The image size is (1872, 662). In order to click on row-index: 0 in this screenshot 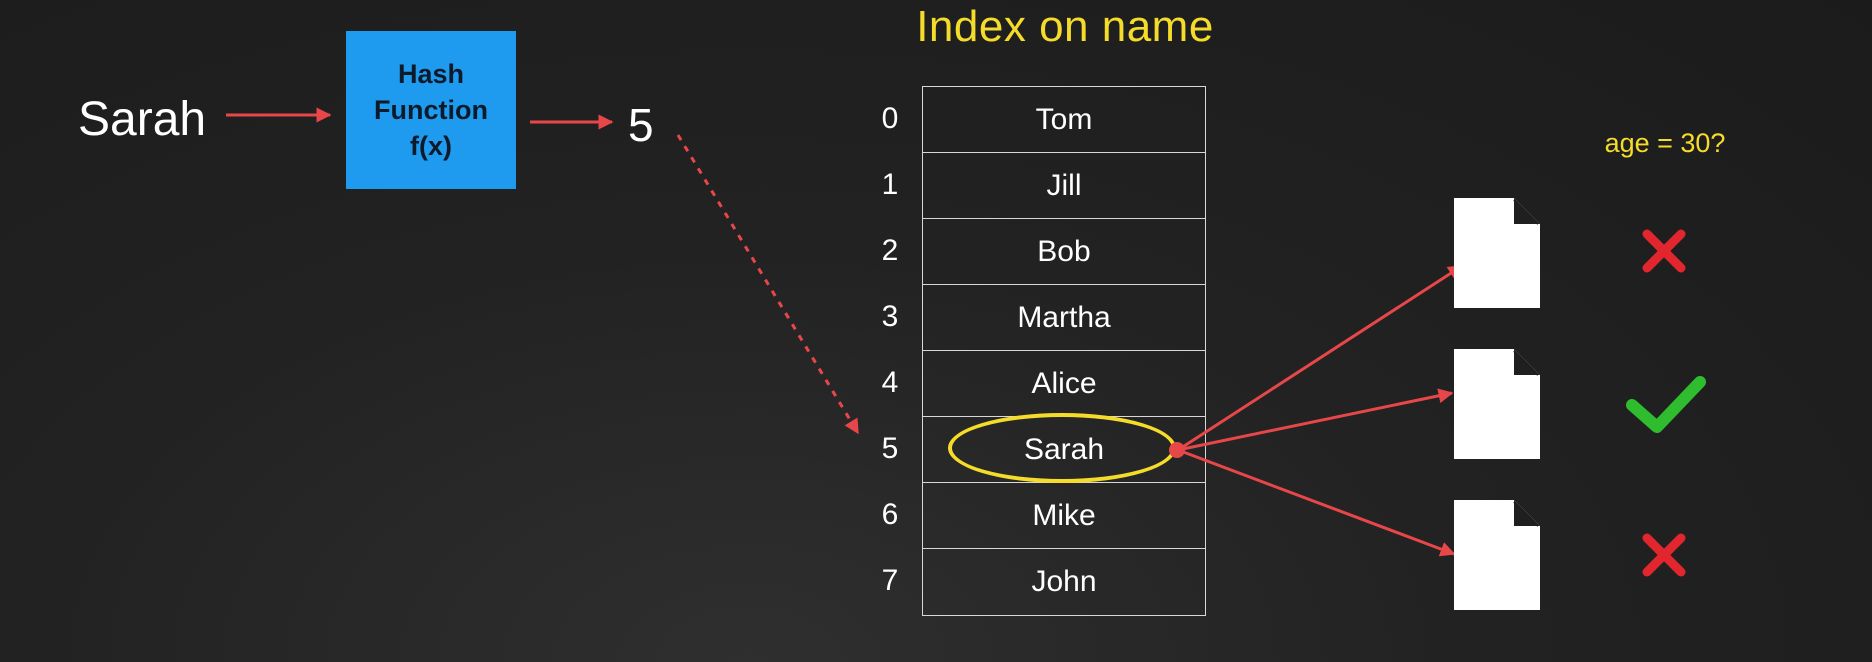, I will do `click(890, 118)`.